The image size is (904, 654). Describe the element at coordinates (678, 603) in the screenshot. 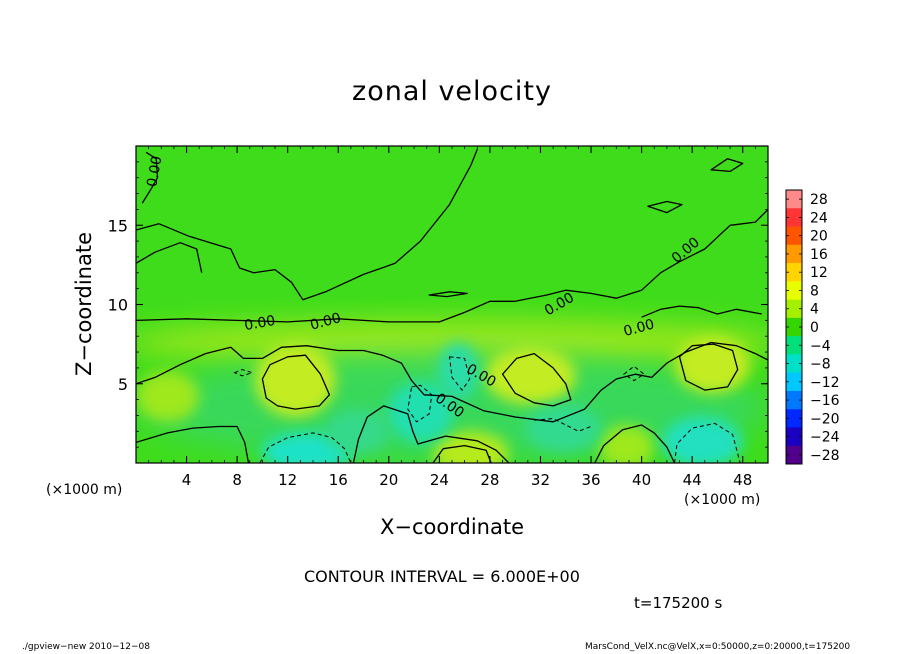

I see `time-stamp: t=175200 s` at that location.